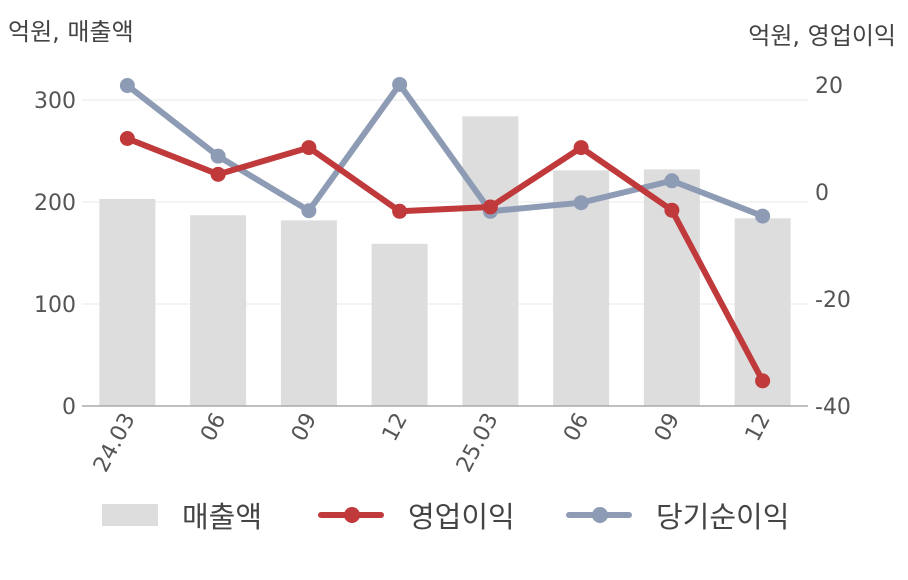  I want to click on right-tick-label: -20, so click(833, 300).